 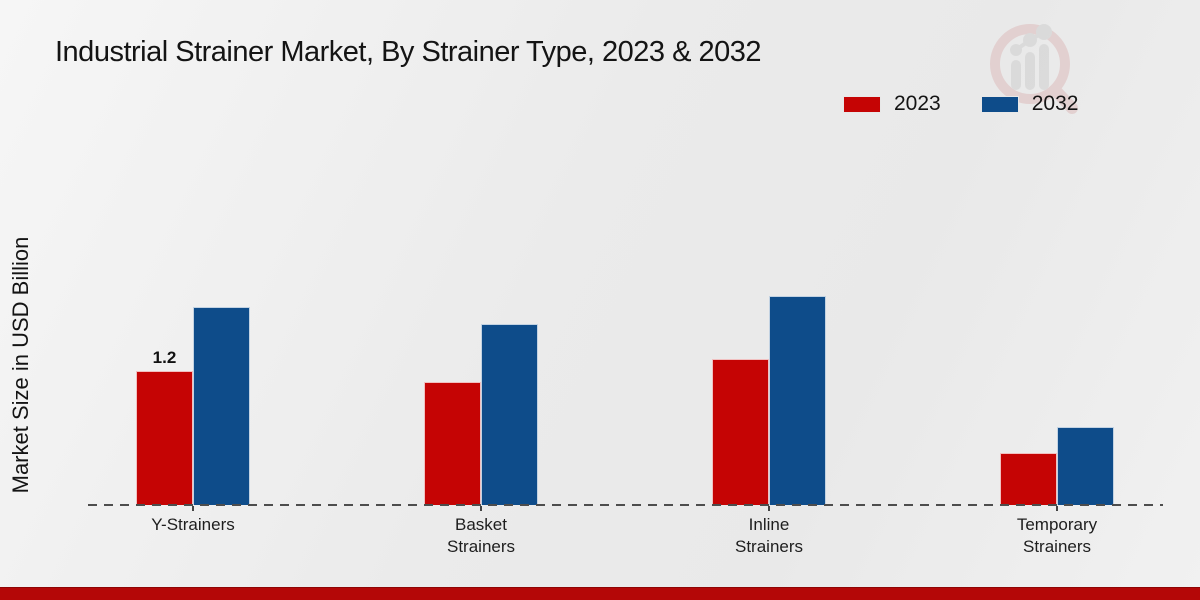 I want to click on legend-label: 2032, so click(x=1055, y=103).